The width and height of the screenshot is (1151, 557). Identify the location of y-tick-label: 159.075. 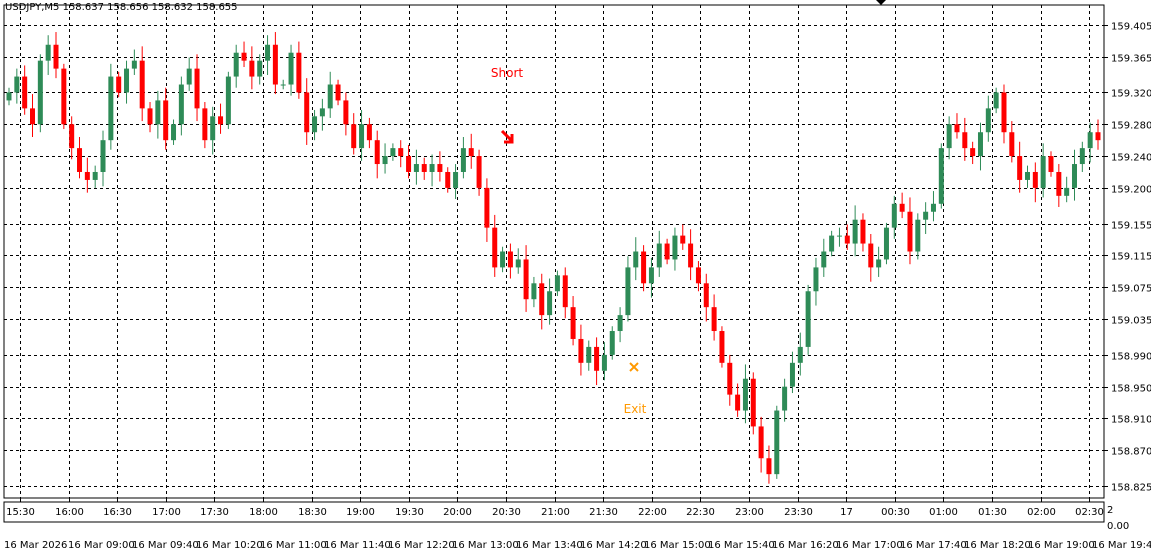
(1131, 289).